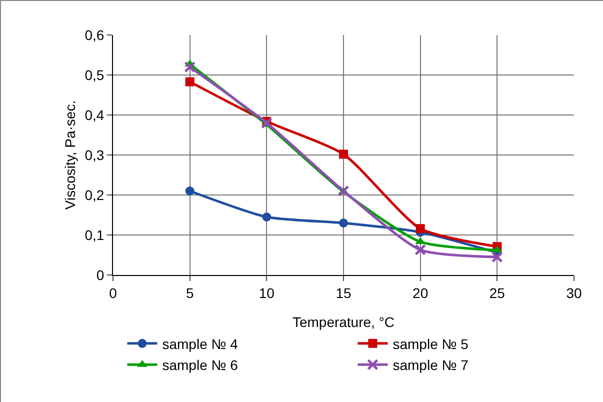 The width and height of the screenshot is (603, 402). What do you see at coordinates (94, 34) in the screenshot?
I see `y-tick-label: 0,6` at bounding box center [94, 34].